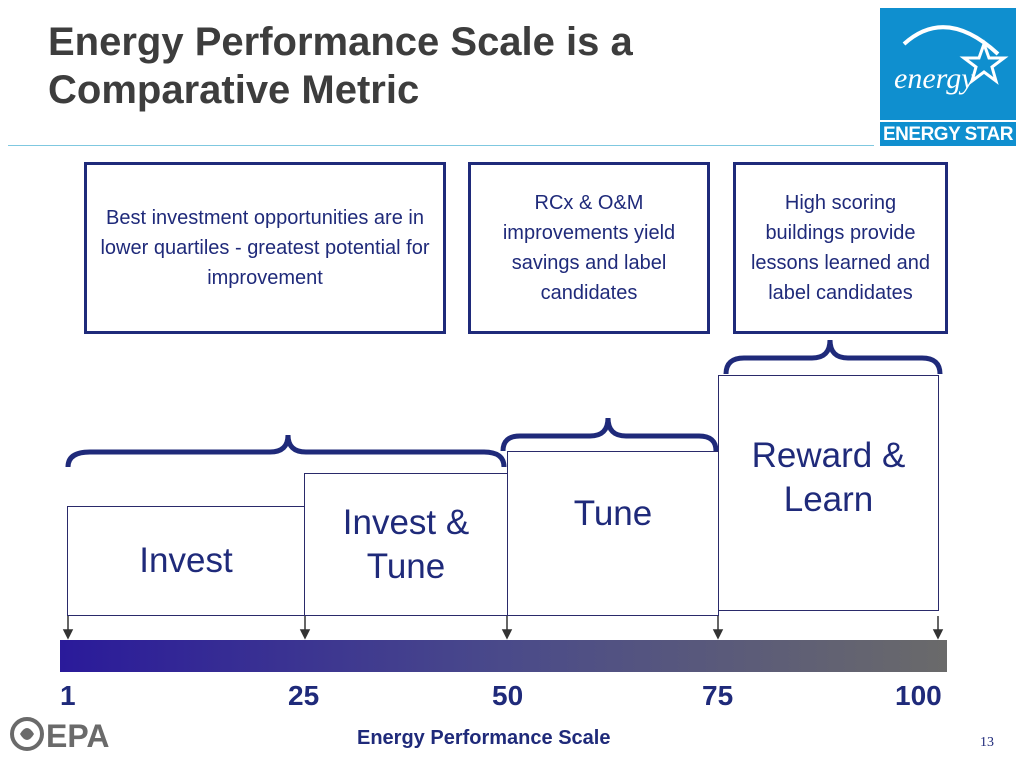 The image size is (1024, 768). Describe the element at coordinates (186, 561) in the screenshot. I see `tier-invest: Invest` at that location.